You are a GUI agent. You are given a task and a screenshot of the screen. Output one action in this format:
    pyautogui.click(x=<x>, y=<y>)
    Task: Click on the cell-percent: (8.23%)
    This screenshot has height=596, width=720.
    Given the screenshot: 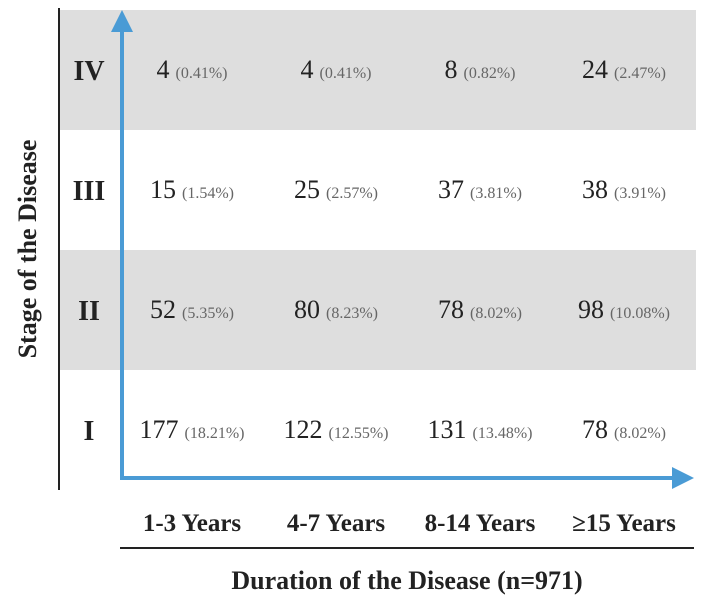 What is the action you would take?
    pyautogui.click(x=352, y=313)
    